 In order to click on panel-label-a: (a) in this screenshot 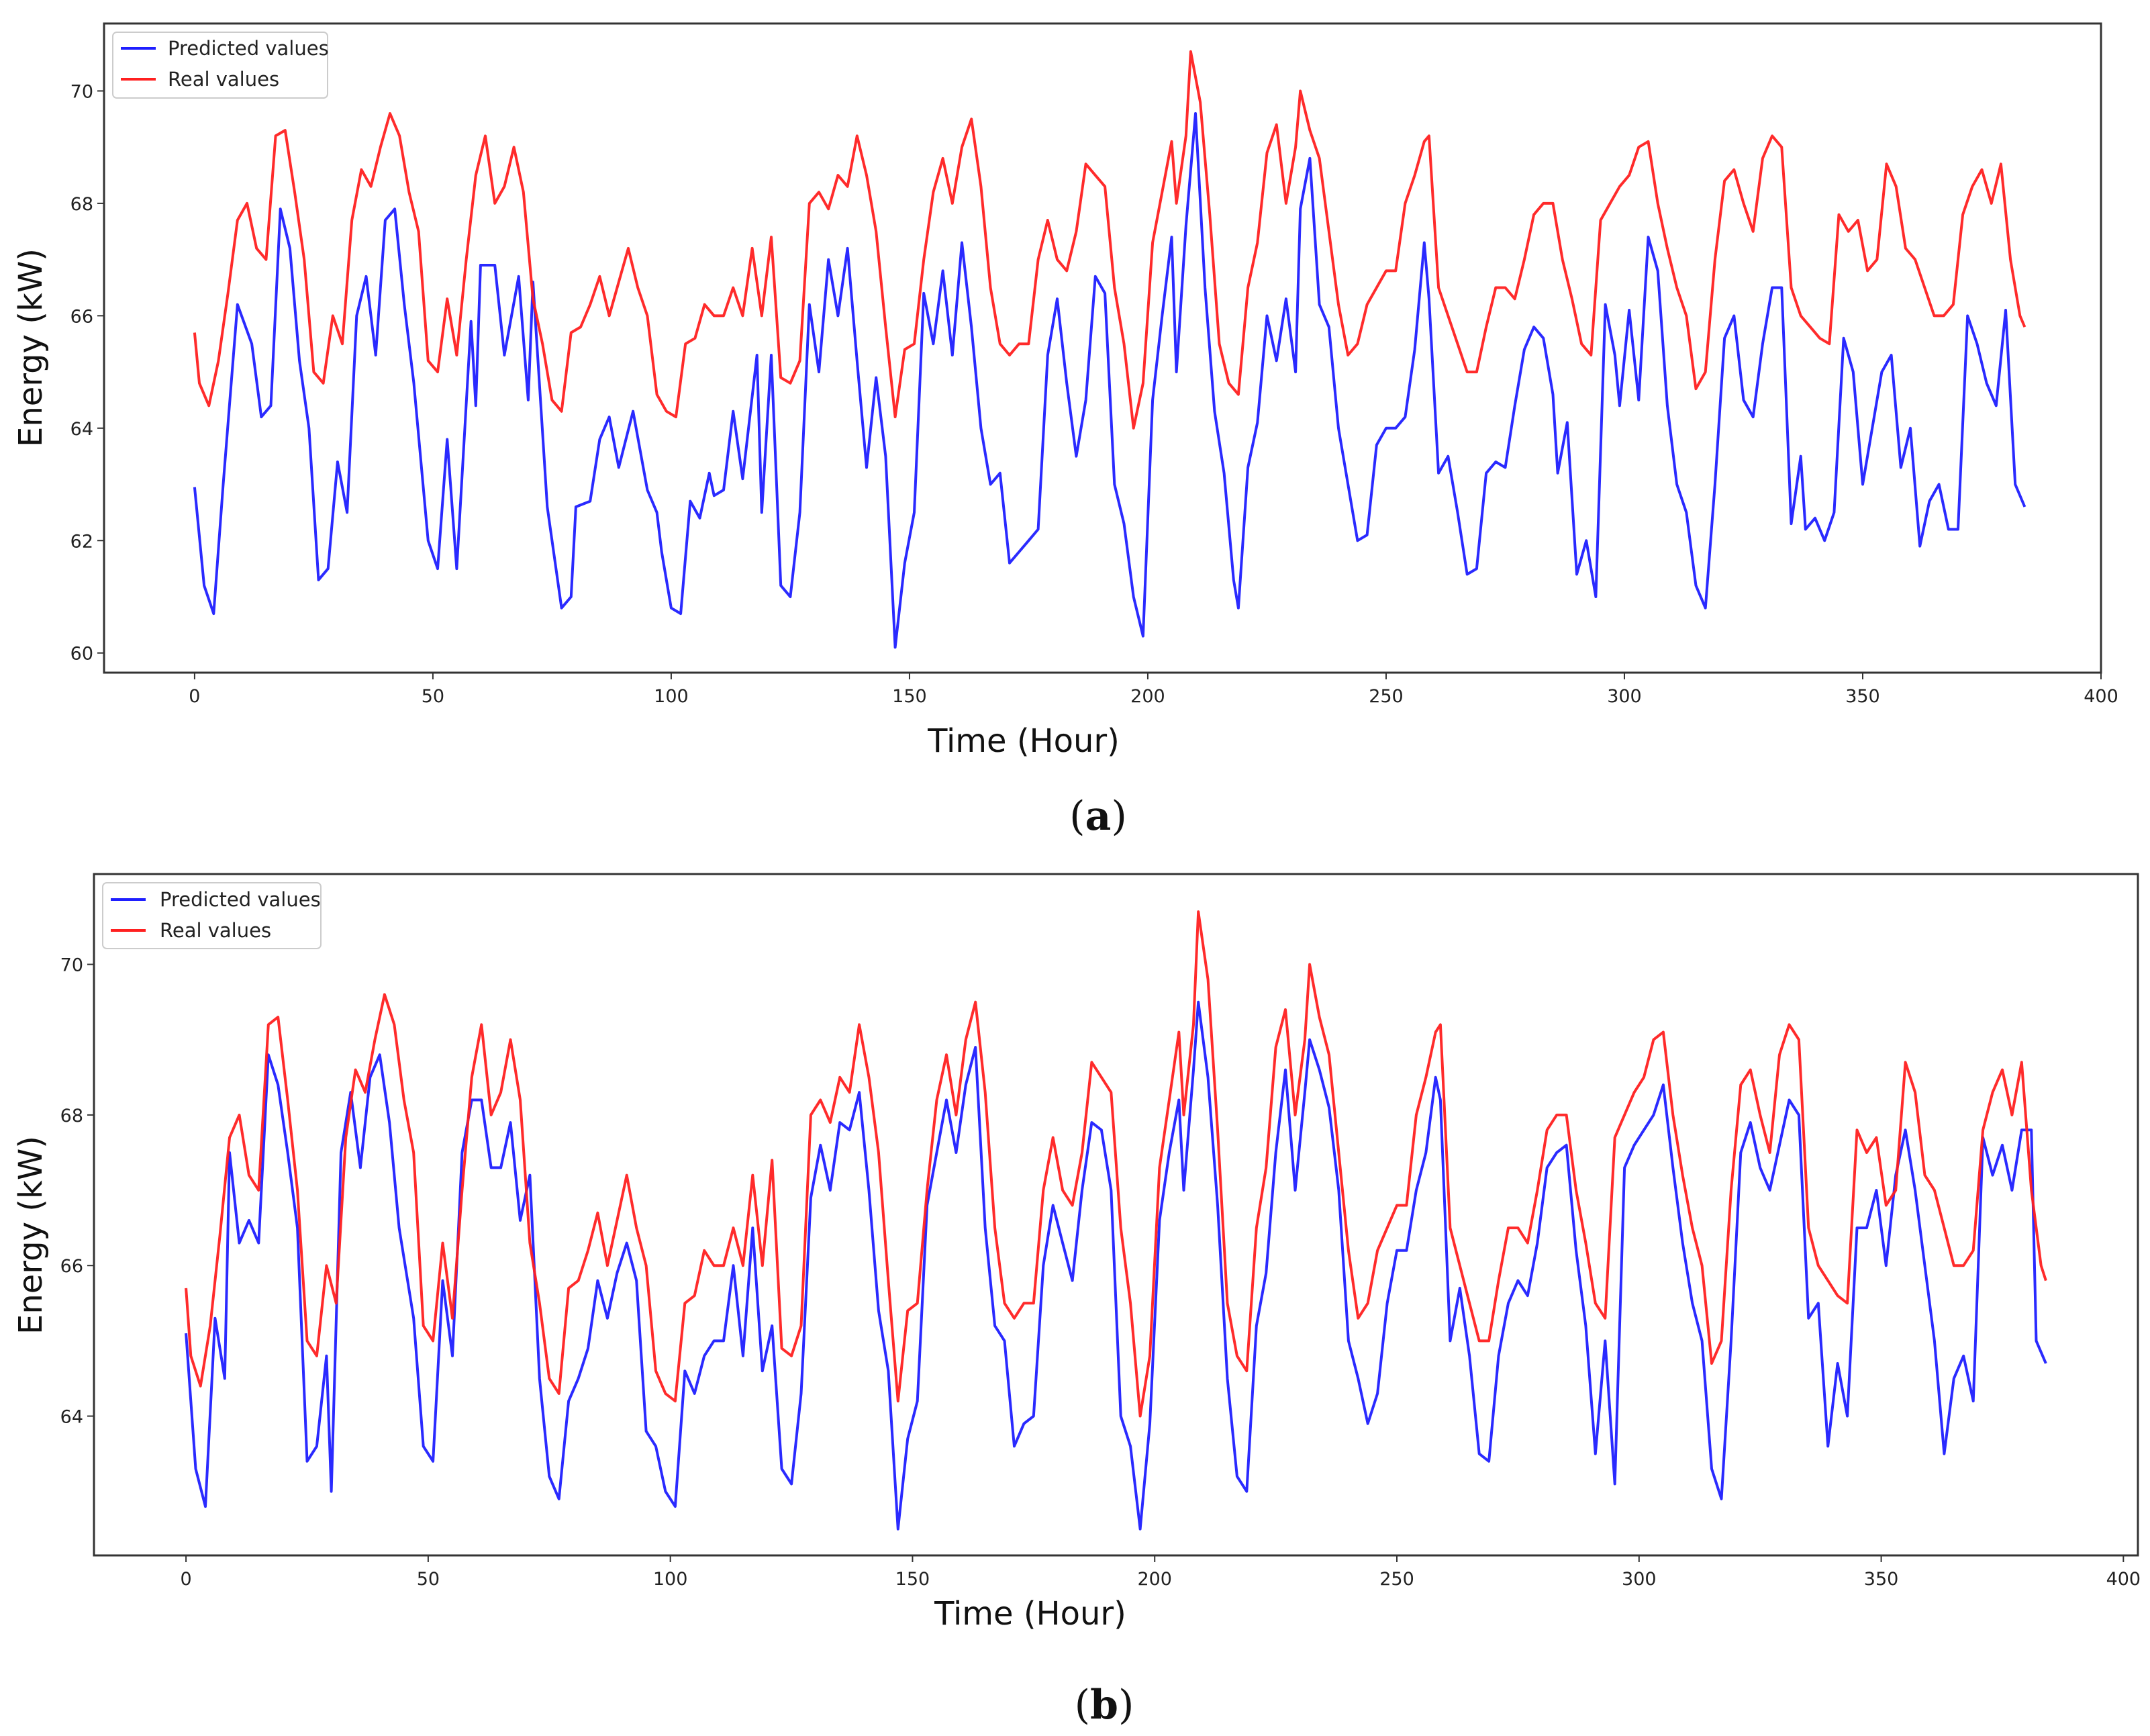, I will do `click(1098, 816)`.